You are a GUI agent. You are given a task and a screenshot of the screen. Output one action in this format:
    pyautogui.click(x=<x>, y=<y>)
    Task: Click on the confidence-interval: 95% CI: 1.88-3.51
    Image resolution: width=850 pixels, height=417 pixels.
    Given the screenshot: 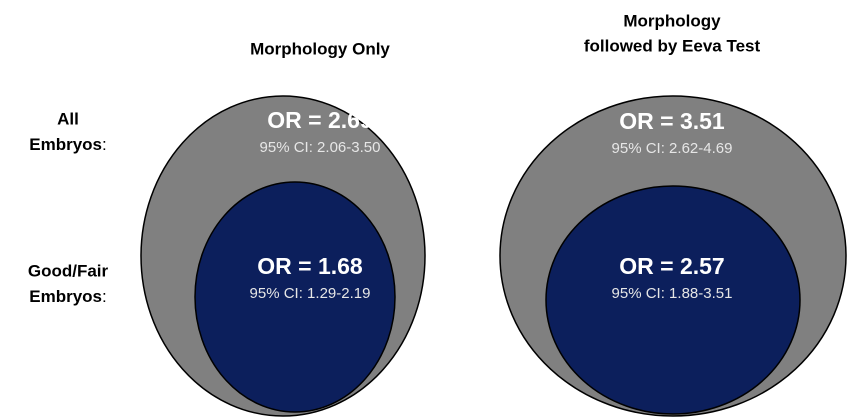 What is the action you would take?
    pyautogui.click(x=672, y=293)
    